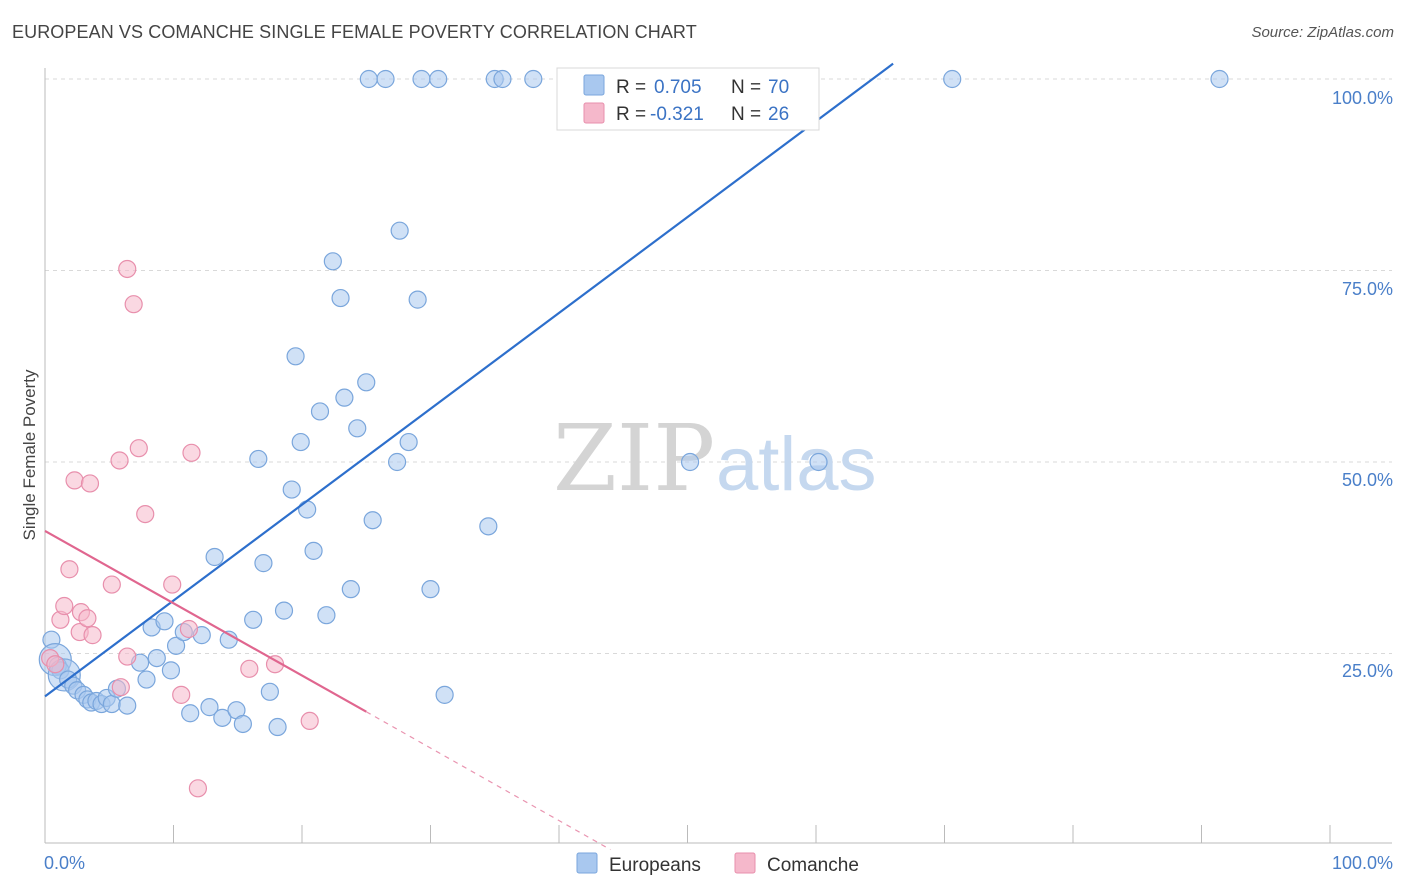 Image resolution: width=1406 pixels, height=892 pixels. I want to click on stats-r-comanche: -0.321, so click(677, 114).